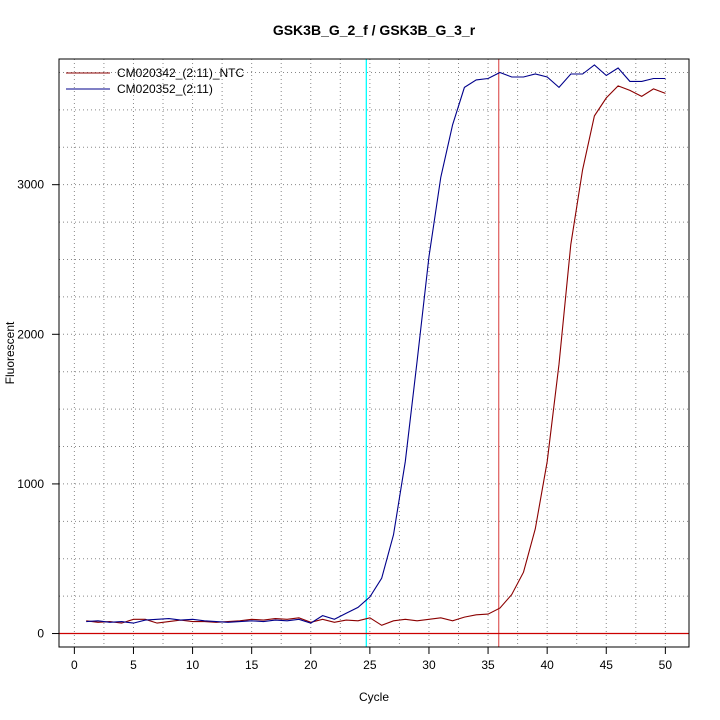  Describe the element at coordinates (193, 665) in the screenshot. I see `x-tick-label: 10` at that location.